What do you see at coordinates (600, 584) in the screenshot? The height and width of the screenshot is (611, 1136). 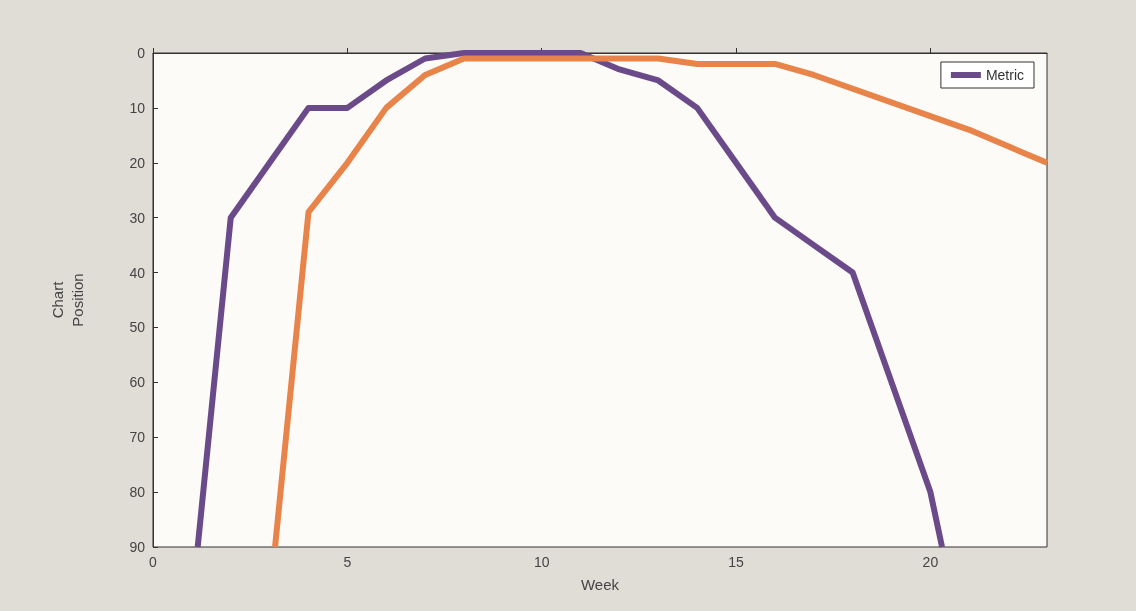 I see `x-axis-title: Week` at bounding box center [600, 584].